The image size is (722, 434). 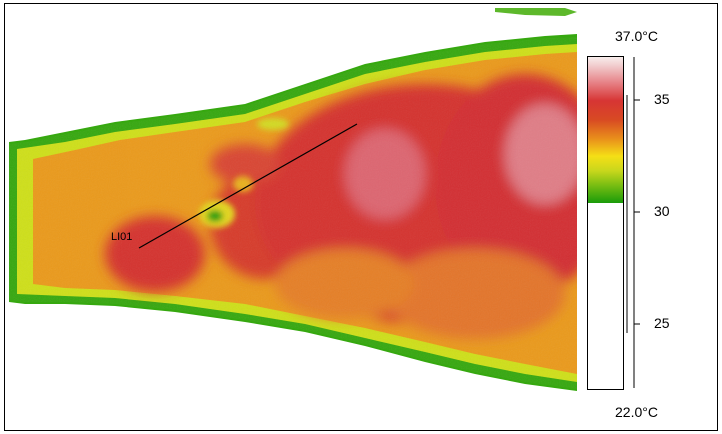 What do you see at coordinates (122, 237) in the screenshot?
I see `measurement-line-label: LI01` at bounding box center [122, 237].